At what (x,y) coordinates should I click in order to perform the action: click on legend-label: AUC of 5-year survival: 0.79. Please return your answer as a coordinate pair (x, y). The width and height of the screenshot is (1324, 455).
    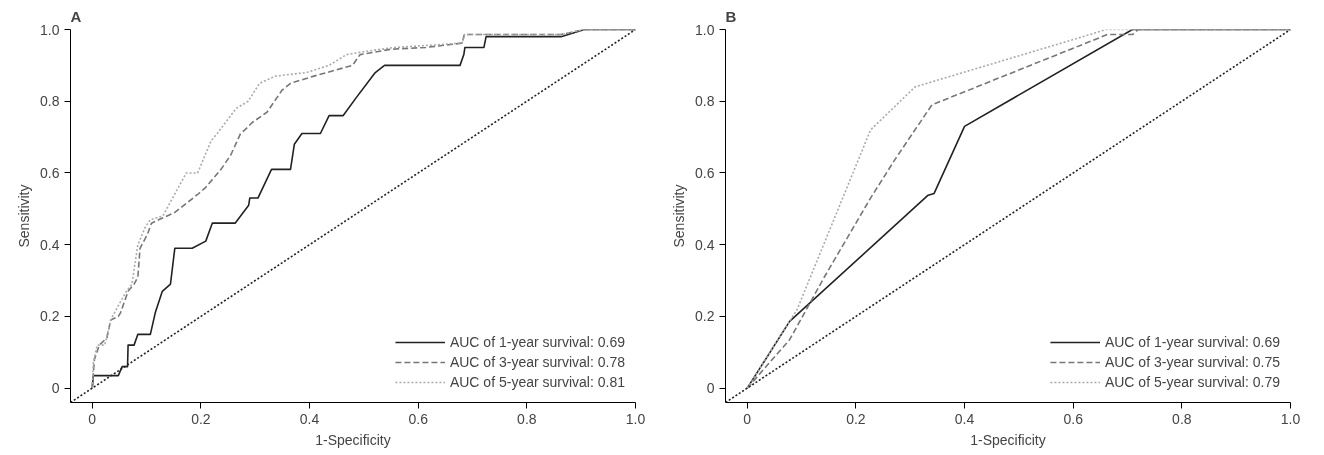
    Looking at the image, I should click on (1192, 382).